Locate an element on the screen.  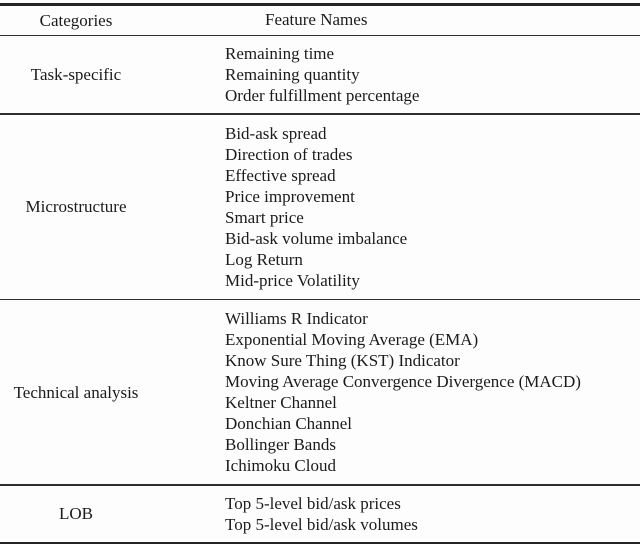
feature-item: Bid-ask volume imbalance is located at coordinates (316, 238).